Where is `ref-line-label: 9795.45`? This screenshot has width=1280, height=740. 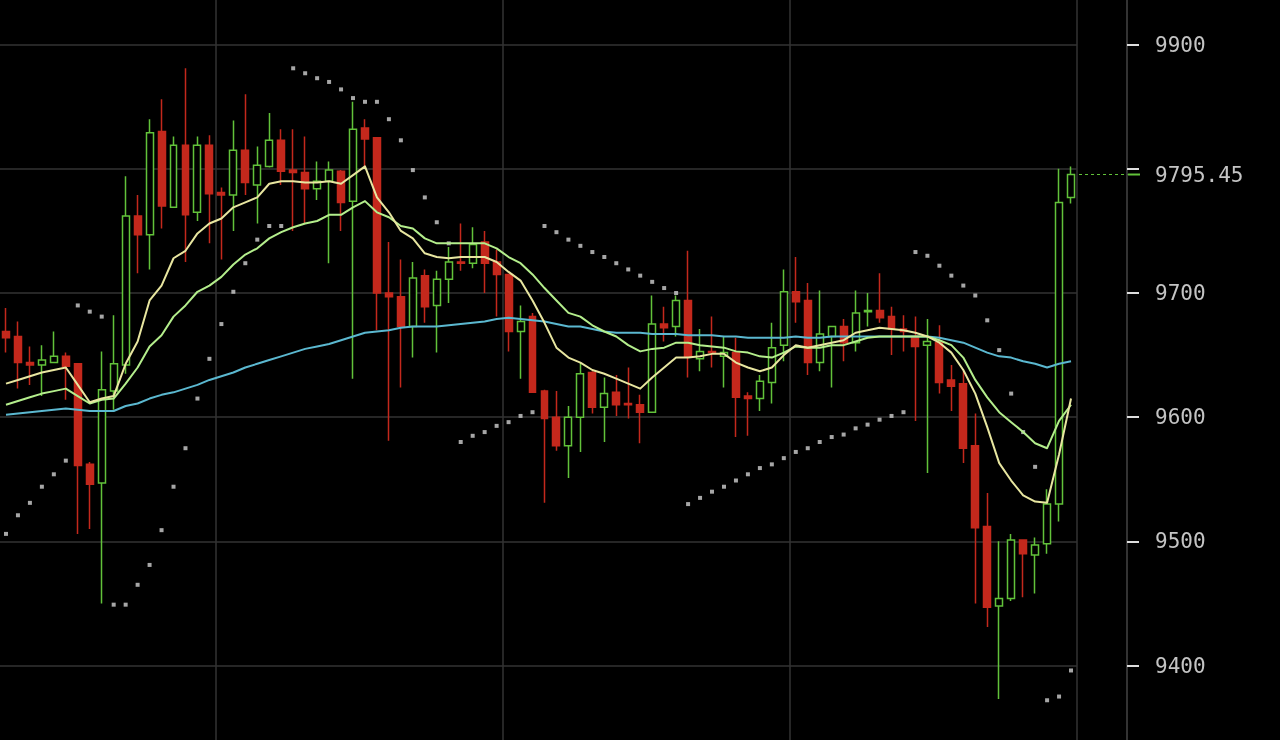
ref-line-label: 9795.45 is located at coordinates (1199, 174).